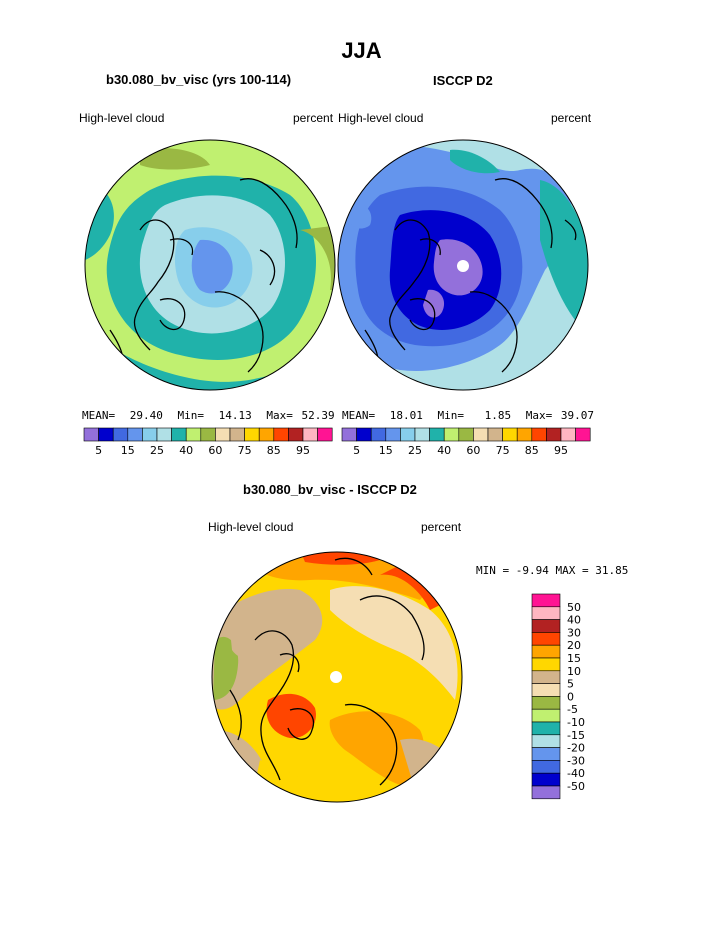 The width and height of the screenshot is (723, 935). What do you see at coordinates (574, 607) in the screenshot?
I see `diff-colorbar-tick-label: 50` at bounding box center [574, 607].